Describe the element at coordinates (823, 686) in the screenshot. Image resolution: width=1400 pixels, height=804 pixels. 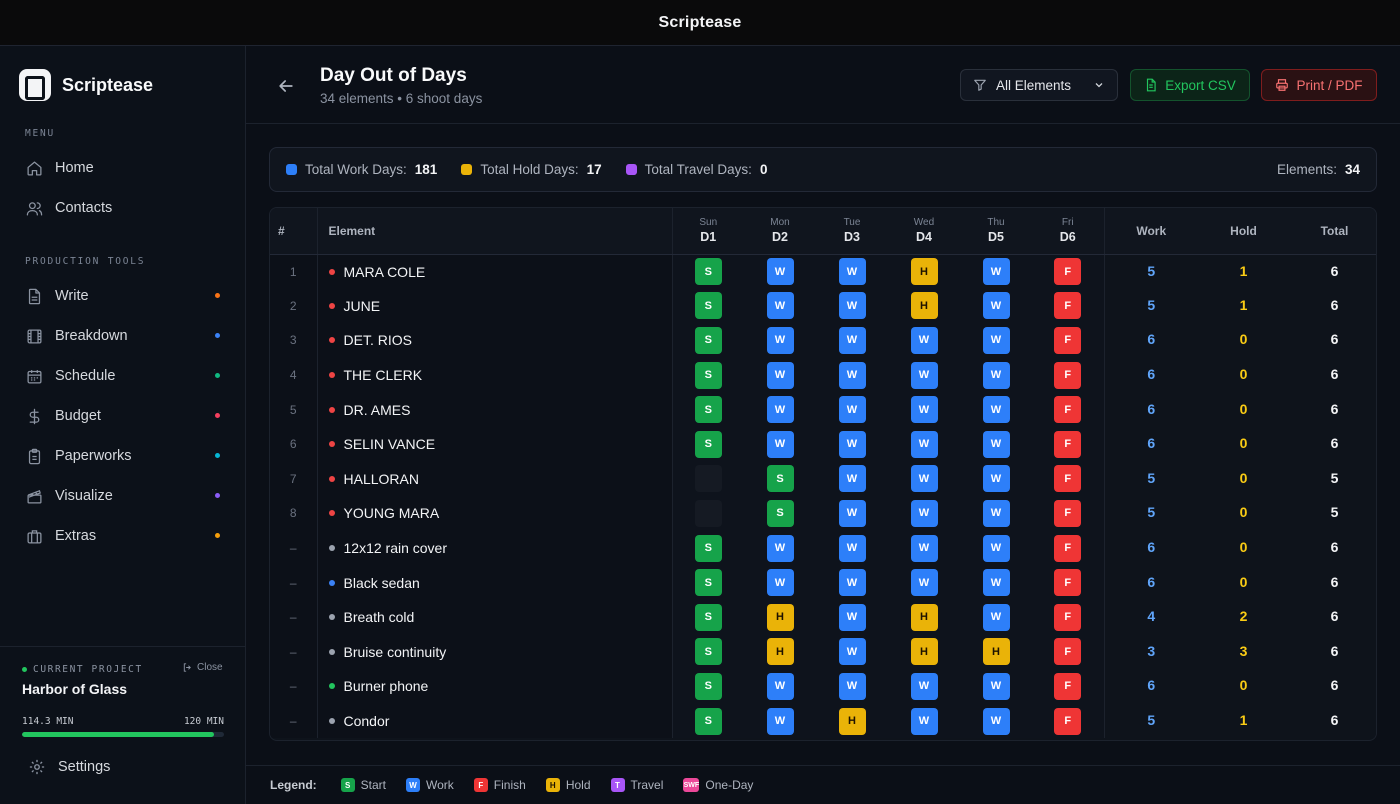
I see `table-row: – Burner phone S W W W W F 6 0 6` at that location.